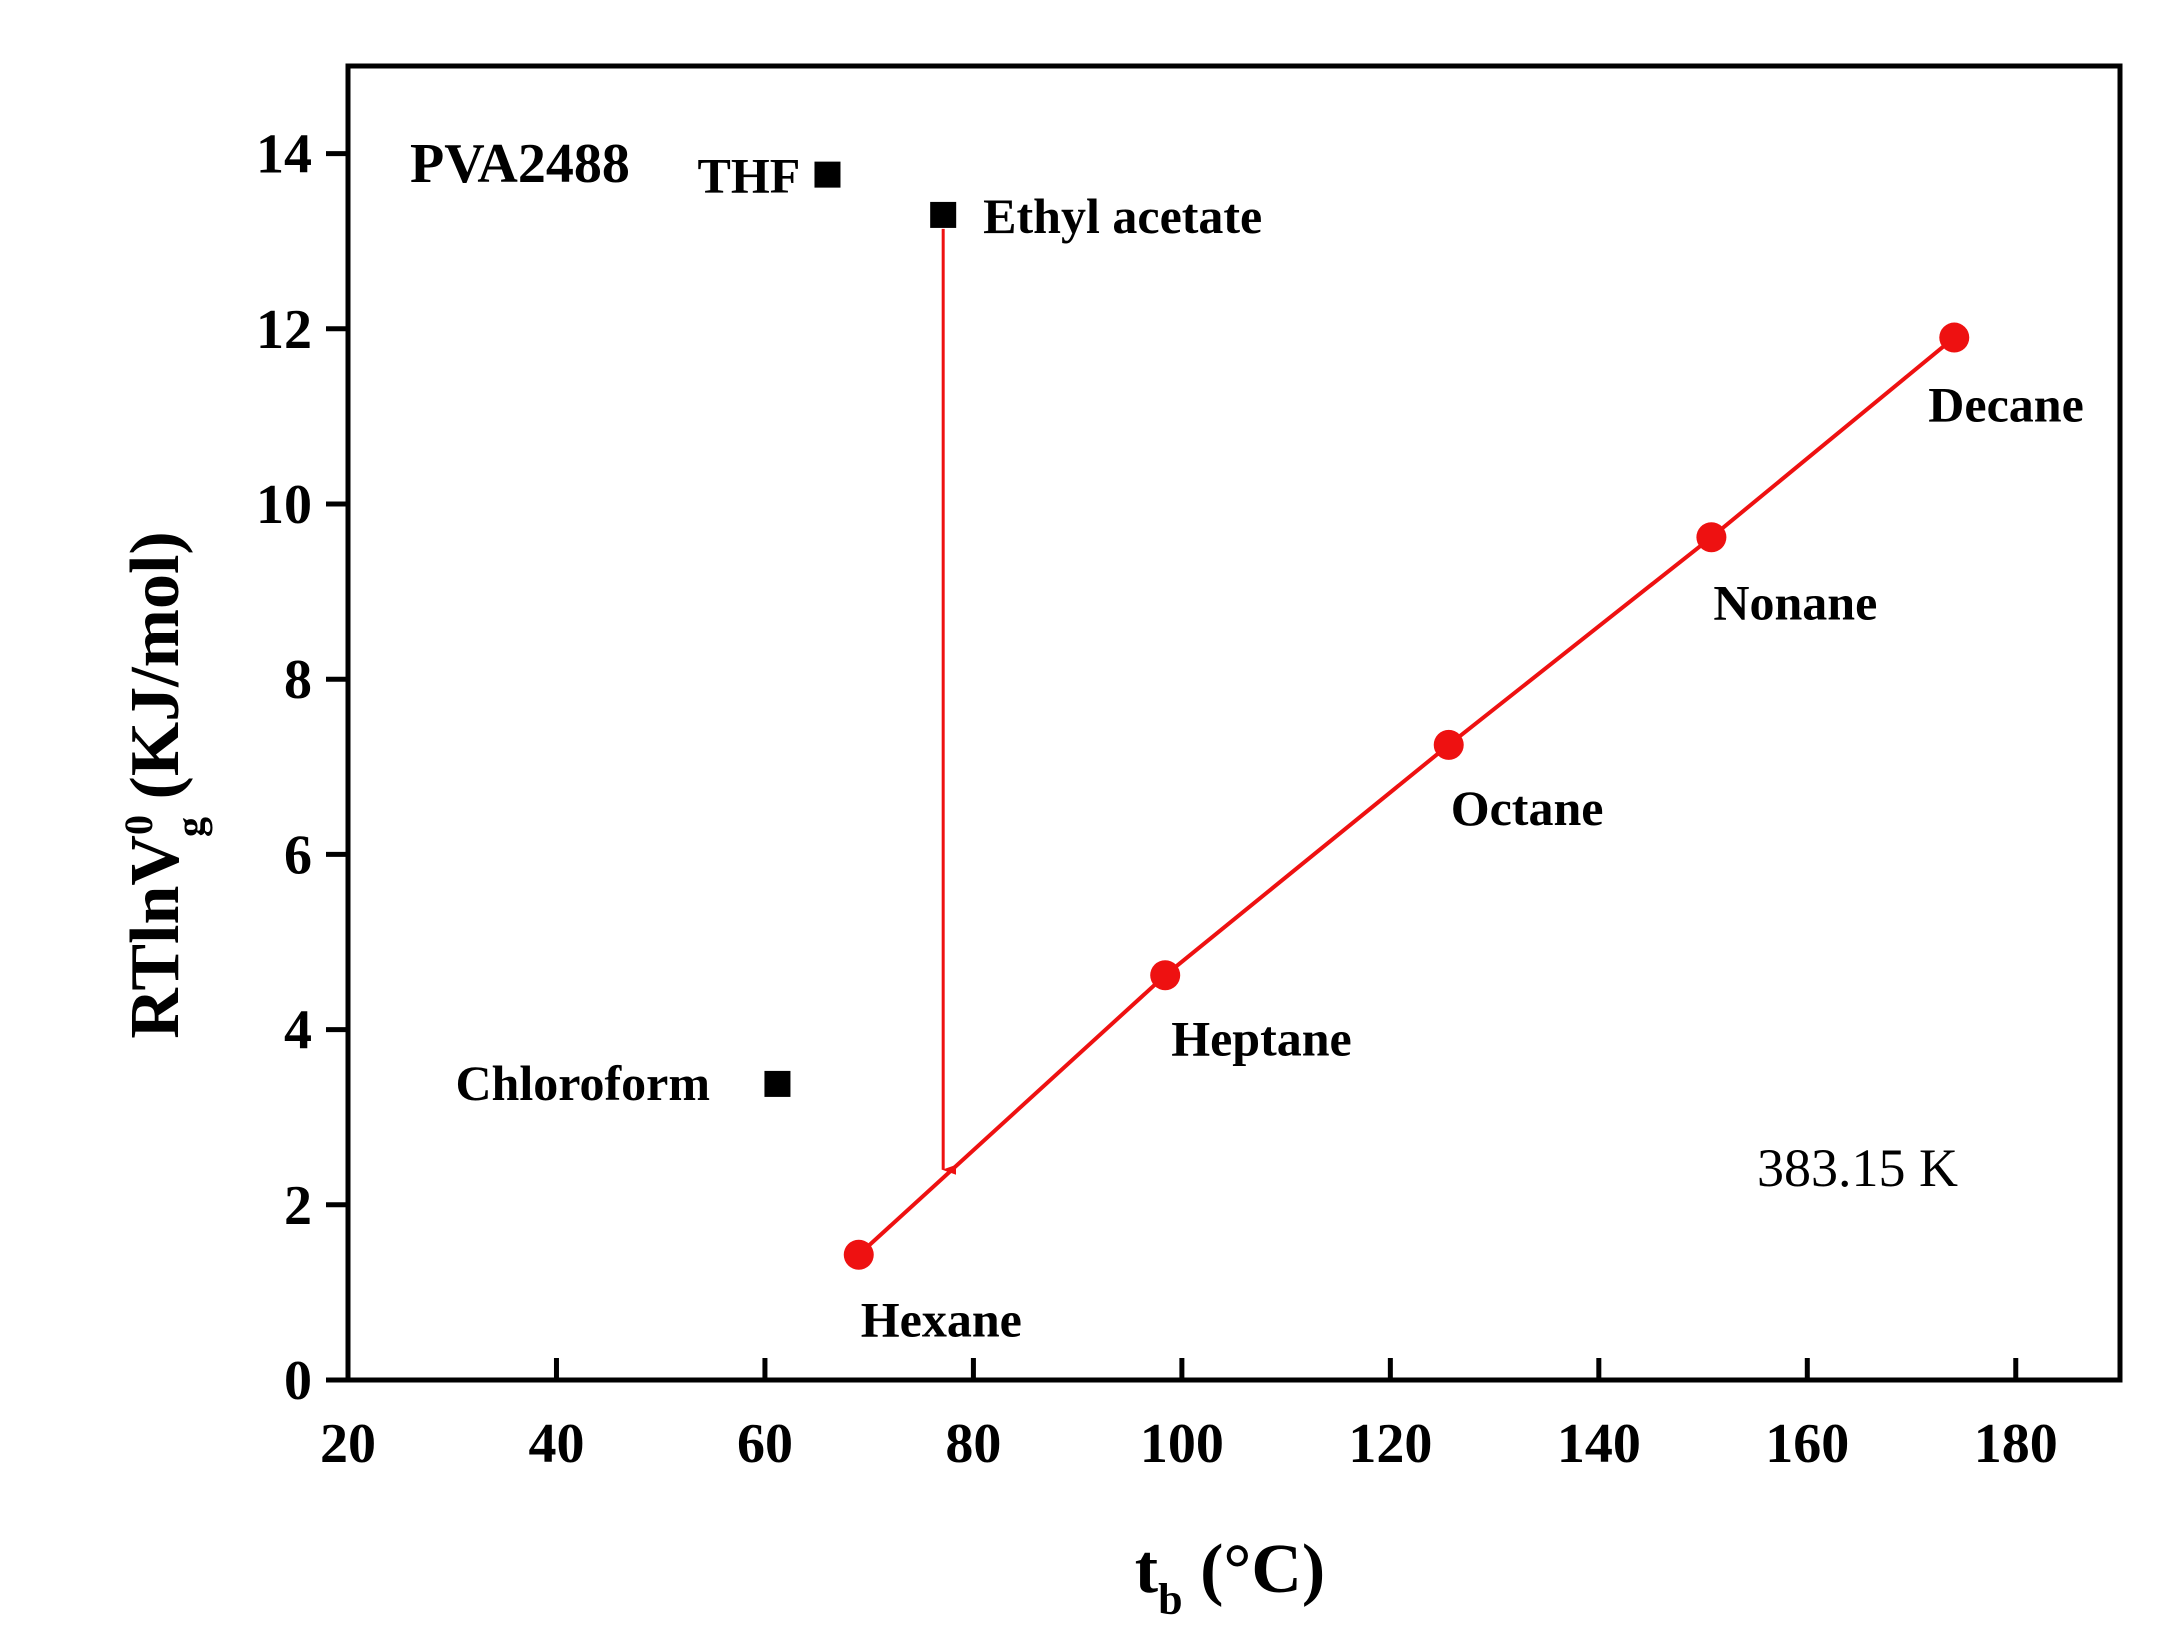 The image size is (2157, 1630). What do you see at coordinates (973, 1444) in the screenshot?
I see `x-tick-label-80: 80` at bounding box center [973, 1444].